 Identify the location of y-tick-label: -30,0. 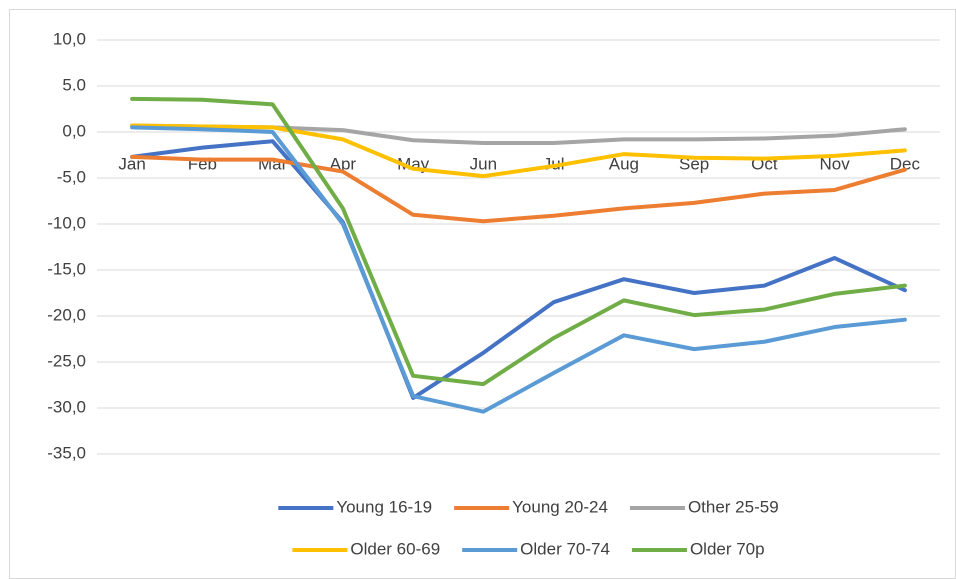
(66, 406).